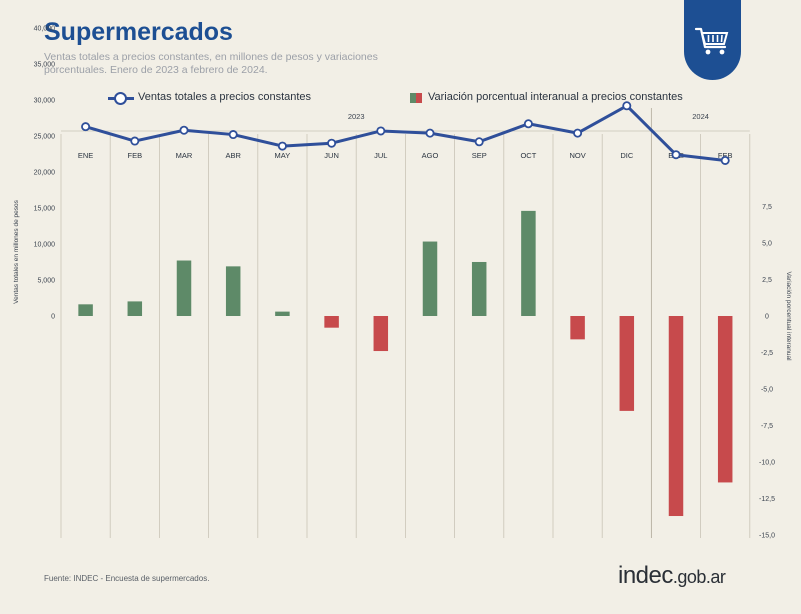 This screenshot has height=614, width=801. Describe the element at coordinates (184, 155) in the screenshot. I see `month-label: MAR` at that location.